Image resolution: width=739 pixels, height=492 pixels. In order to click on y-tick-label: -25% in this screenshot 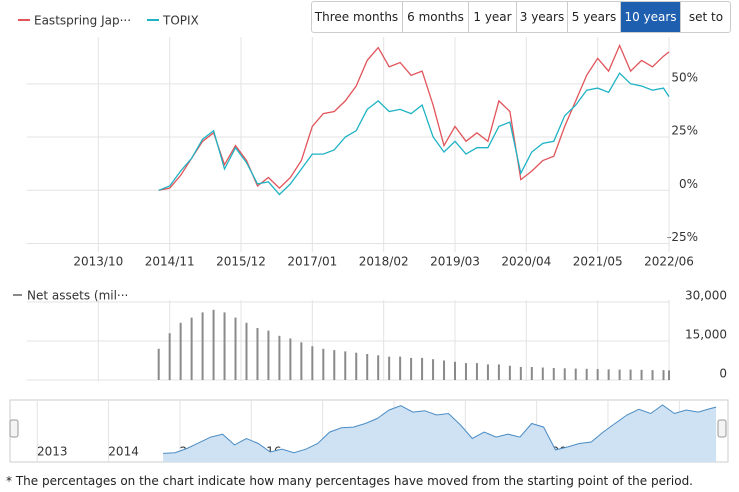, I will do `click(682, 237)`.